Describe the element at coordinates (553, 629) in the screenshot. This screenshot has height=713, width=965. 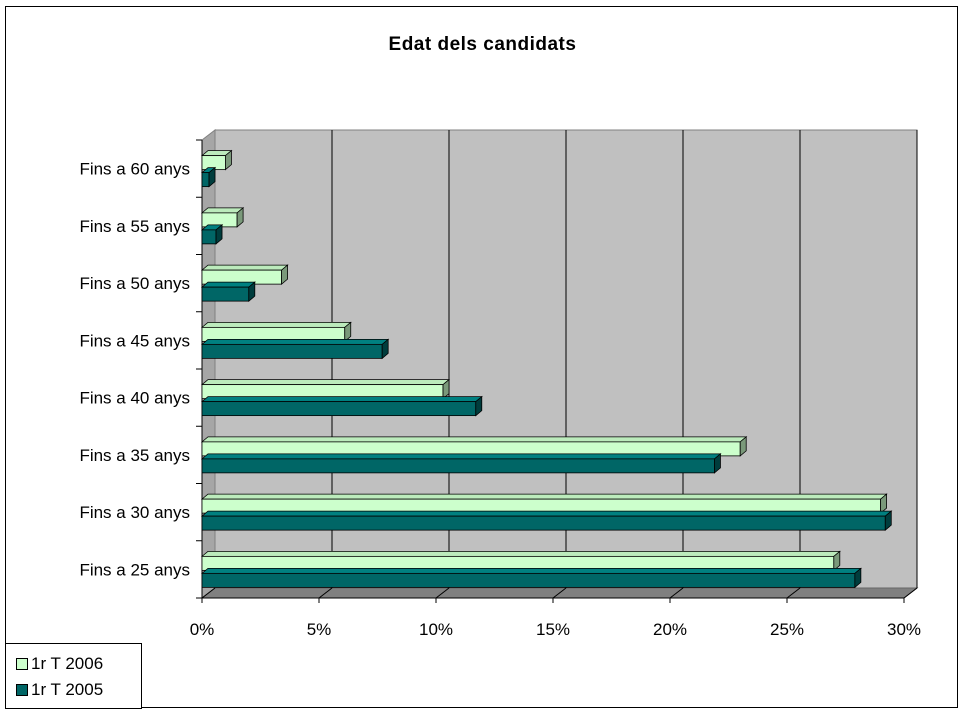
I see `x-tick-label: 15%` at that location.